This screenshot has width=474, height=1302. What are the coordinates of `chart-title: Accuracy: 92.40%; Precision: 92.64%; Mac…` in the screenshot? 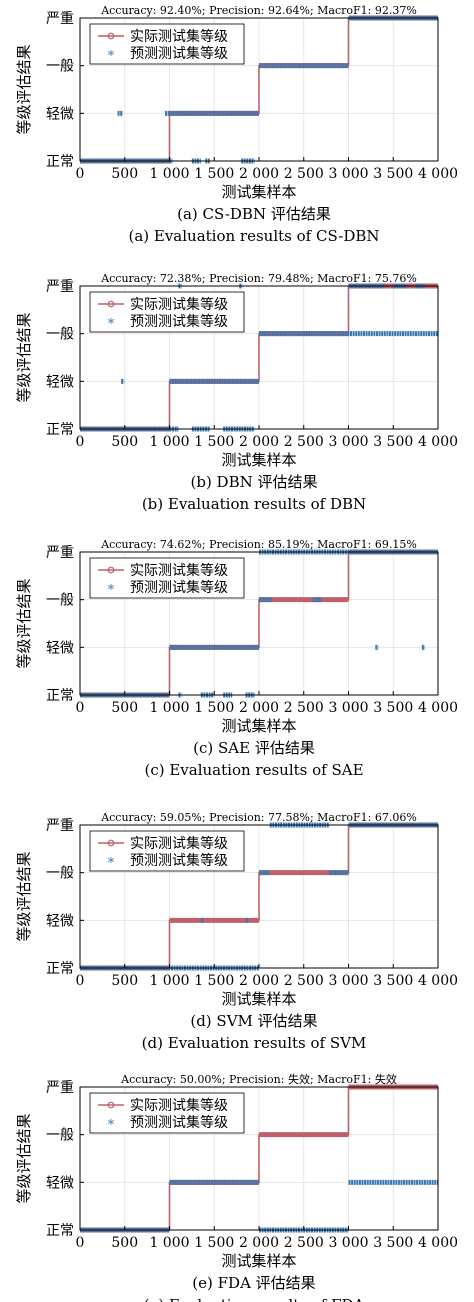 It's located at (258, 10).